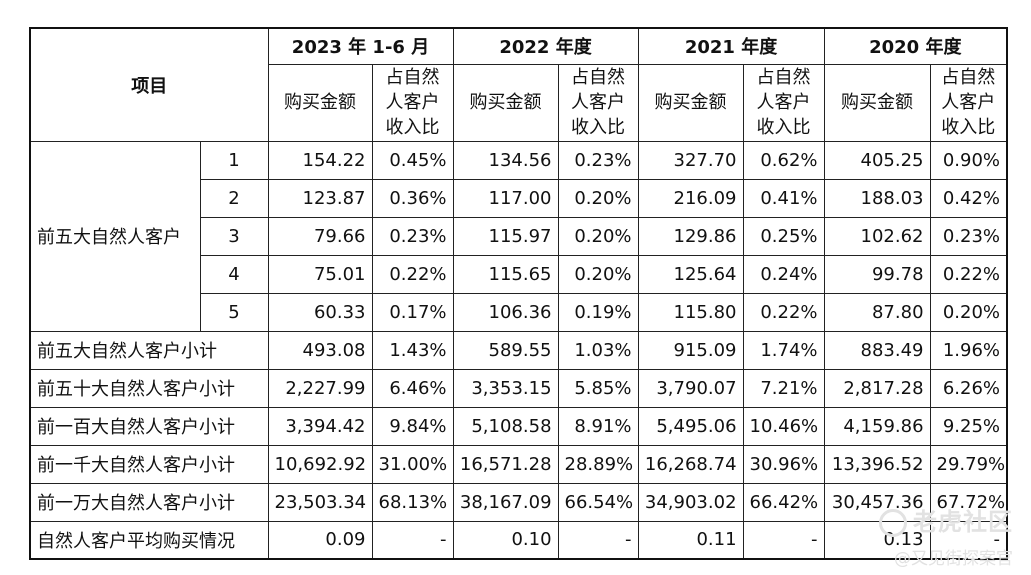 The image size is (1031, 575). Describe the element at coordinates (149, 350) in the screenshot. I see `row-label: 前五大自然人客户小计` at that location.